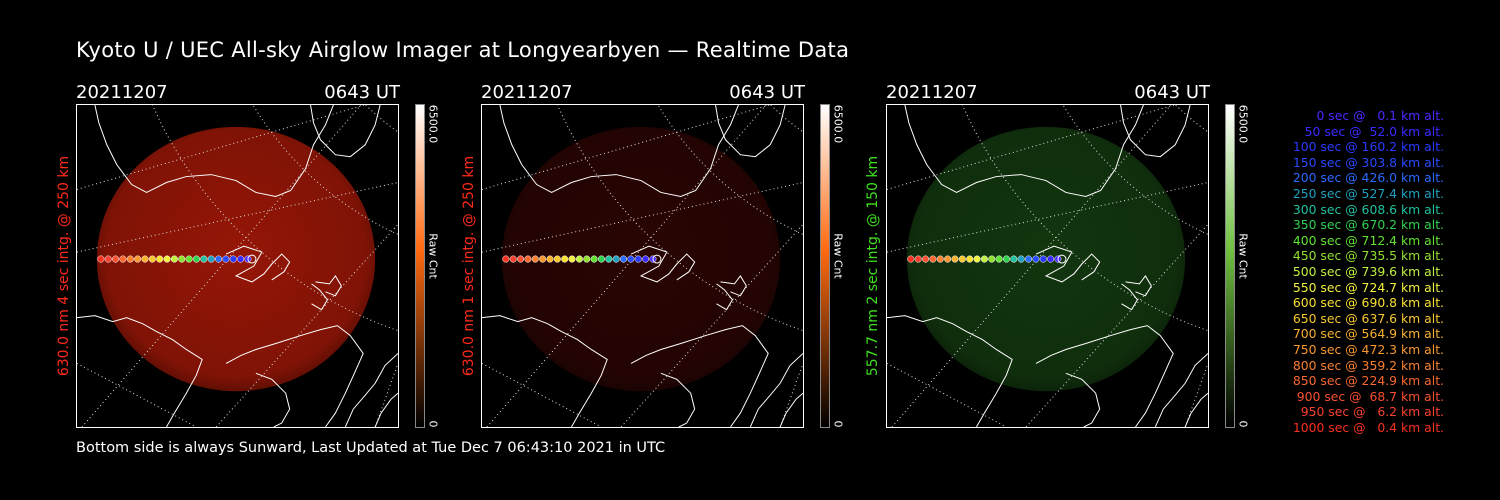  I want to click on legend-entry: 550 sec @ 724.7 km alt., so click(1368, 287).